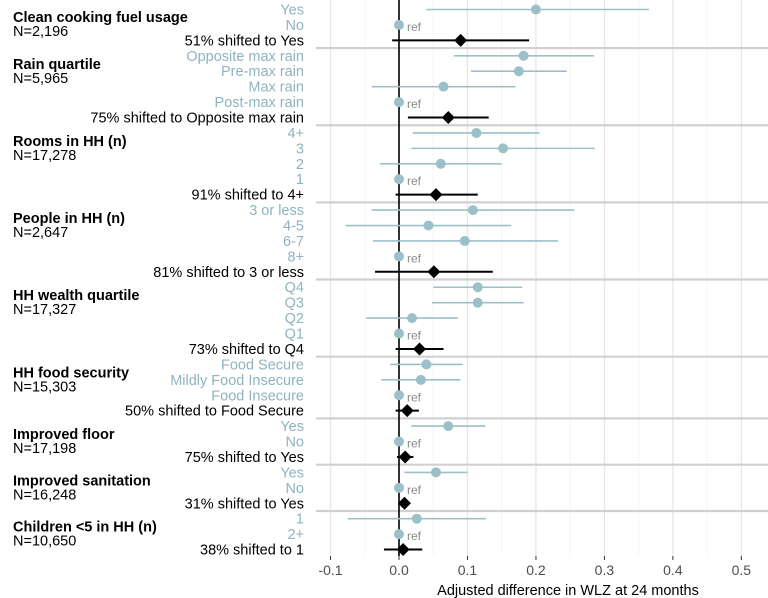  I want to click on level-label: Q2, so click(294, 319).